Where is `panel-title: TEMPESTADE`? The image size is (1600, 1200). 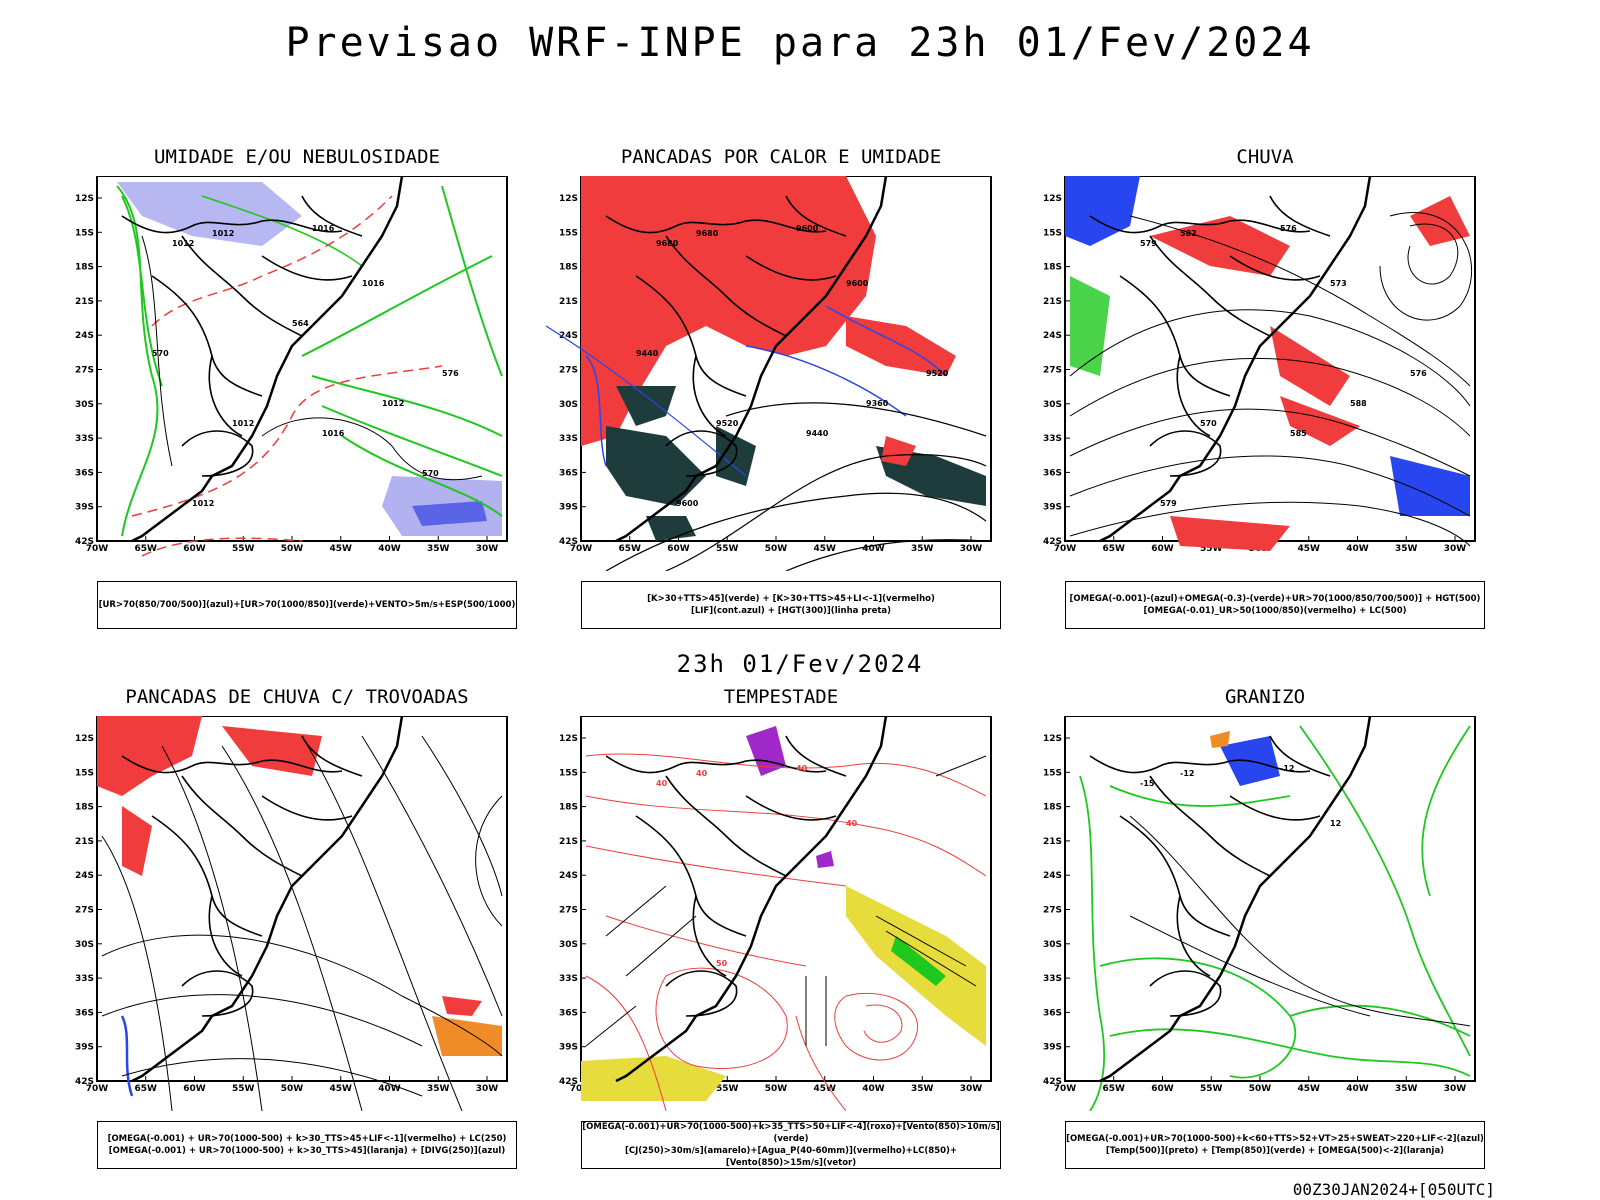
panel-title: TEMPESTADE is located at coordinates (781, 697).